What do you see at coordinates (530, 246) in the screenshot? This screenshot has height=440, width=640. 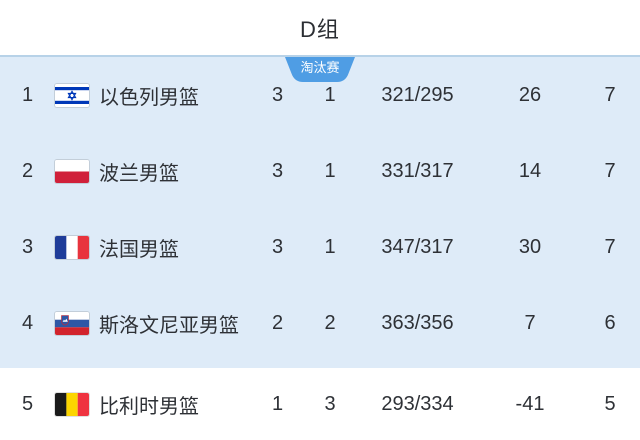 I see `point-diff-cell: 30` at bounding box center [530, 246].